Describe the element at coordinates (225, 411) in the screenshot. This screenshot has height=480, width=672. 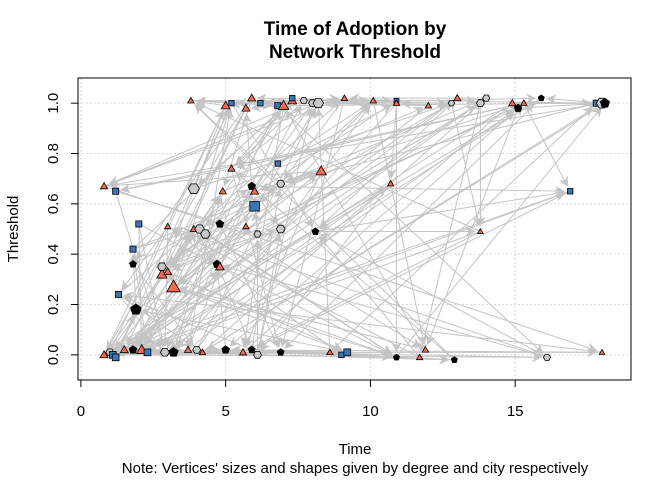
I see `x-tick-label: 5` at that location.